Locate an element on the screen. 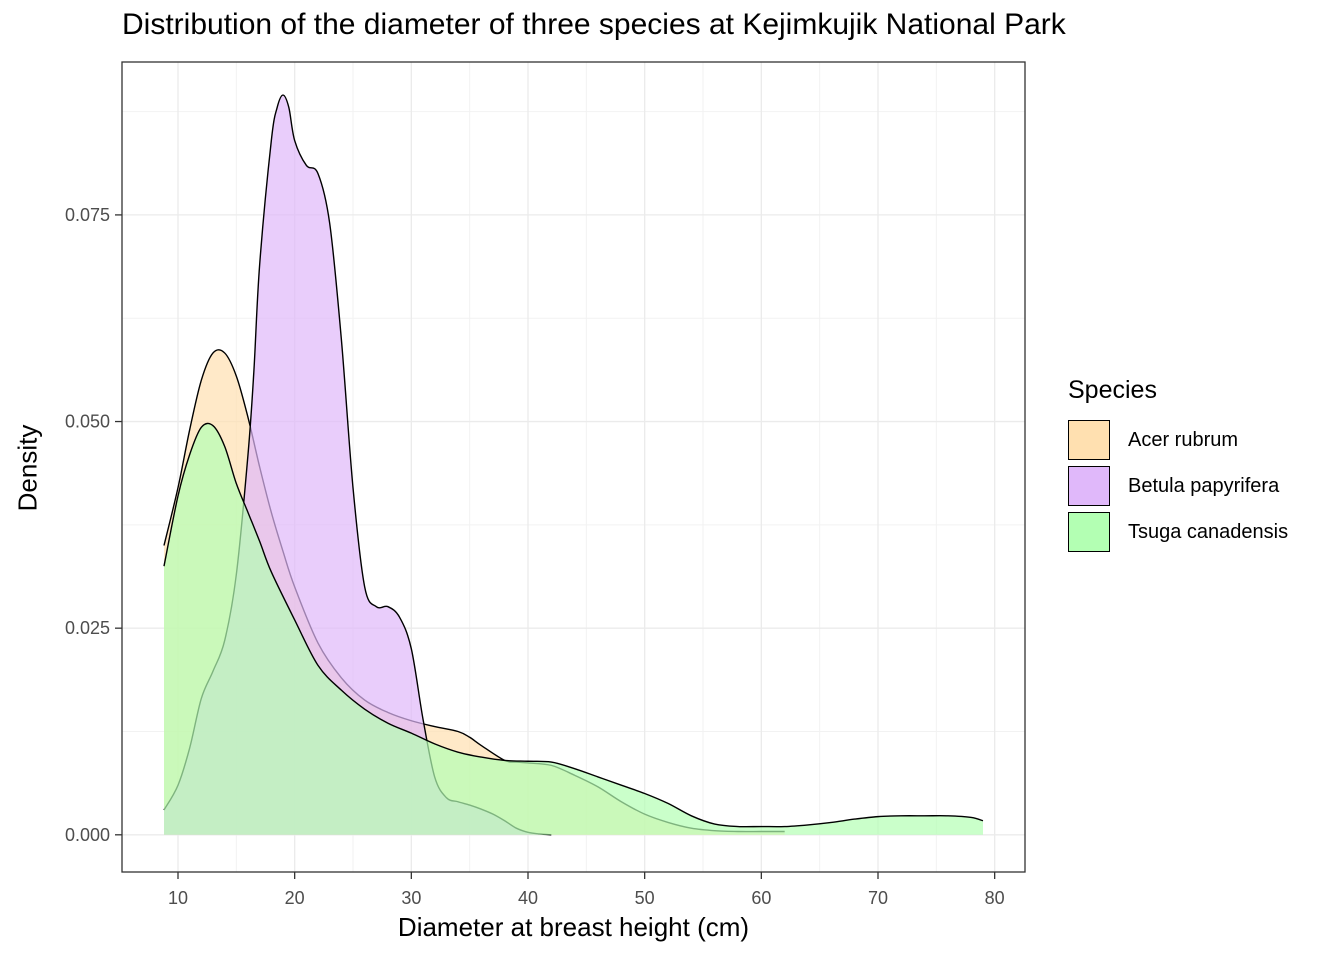 The height and width of the screenshot is (960, 1344). x-tick-label: 80 is located at coordinates (995, 898).